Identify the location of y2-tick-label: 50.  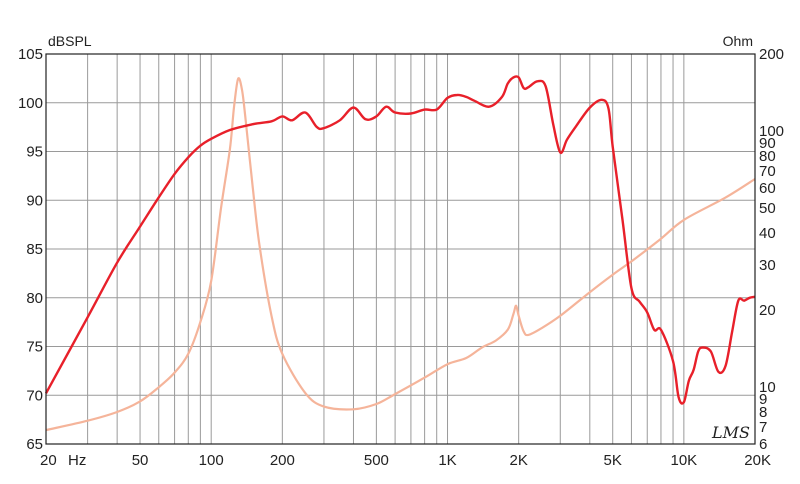
(767, 208).